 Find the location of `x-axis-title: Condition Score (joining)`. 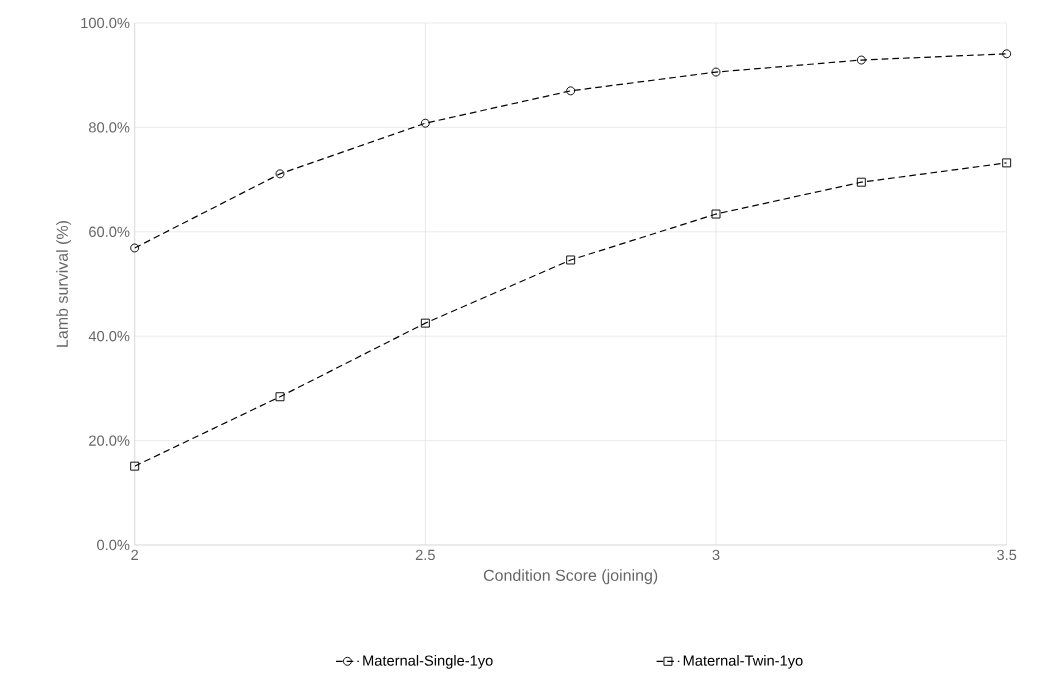

x-axis-title: Condition Score (joining) is located at coordinates (570, 577).